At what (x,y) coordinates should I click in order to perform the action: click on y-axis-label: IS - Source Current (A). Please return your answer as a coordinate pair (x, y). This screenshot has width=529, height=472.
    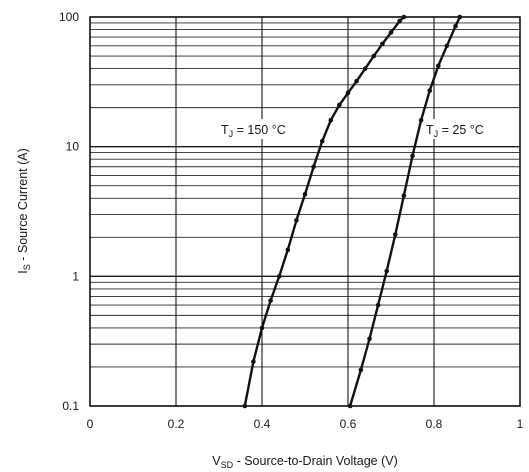
    Looking at the image, I should click on (24, 211).